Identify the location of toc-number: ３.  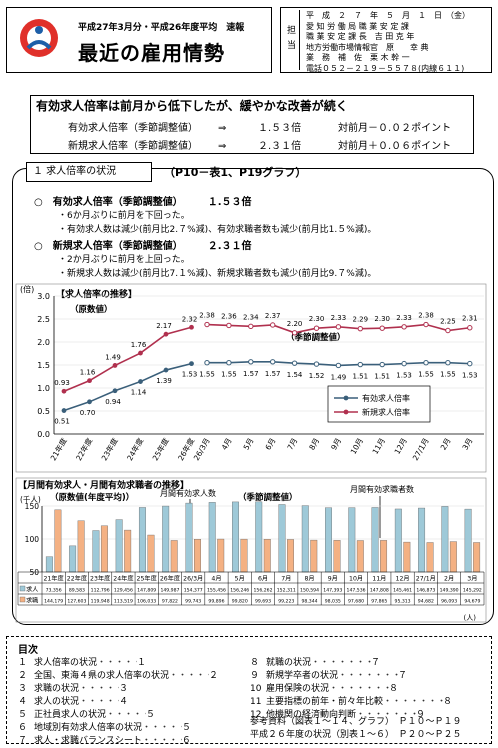
(23, 689).